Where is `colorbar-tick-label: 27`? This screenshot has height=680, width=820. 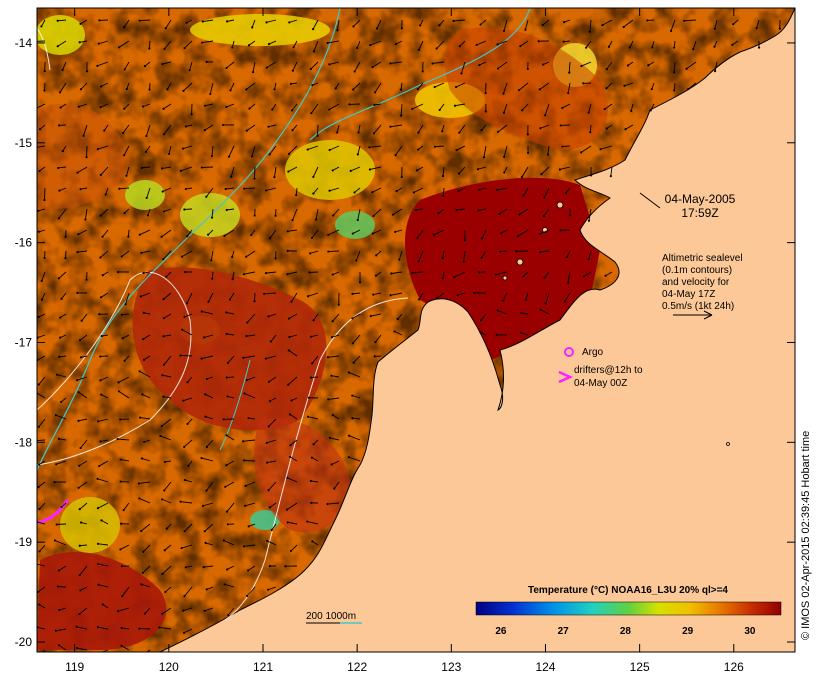
colorbar-tick-label: 27 is located at coordinates (564, 631).